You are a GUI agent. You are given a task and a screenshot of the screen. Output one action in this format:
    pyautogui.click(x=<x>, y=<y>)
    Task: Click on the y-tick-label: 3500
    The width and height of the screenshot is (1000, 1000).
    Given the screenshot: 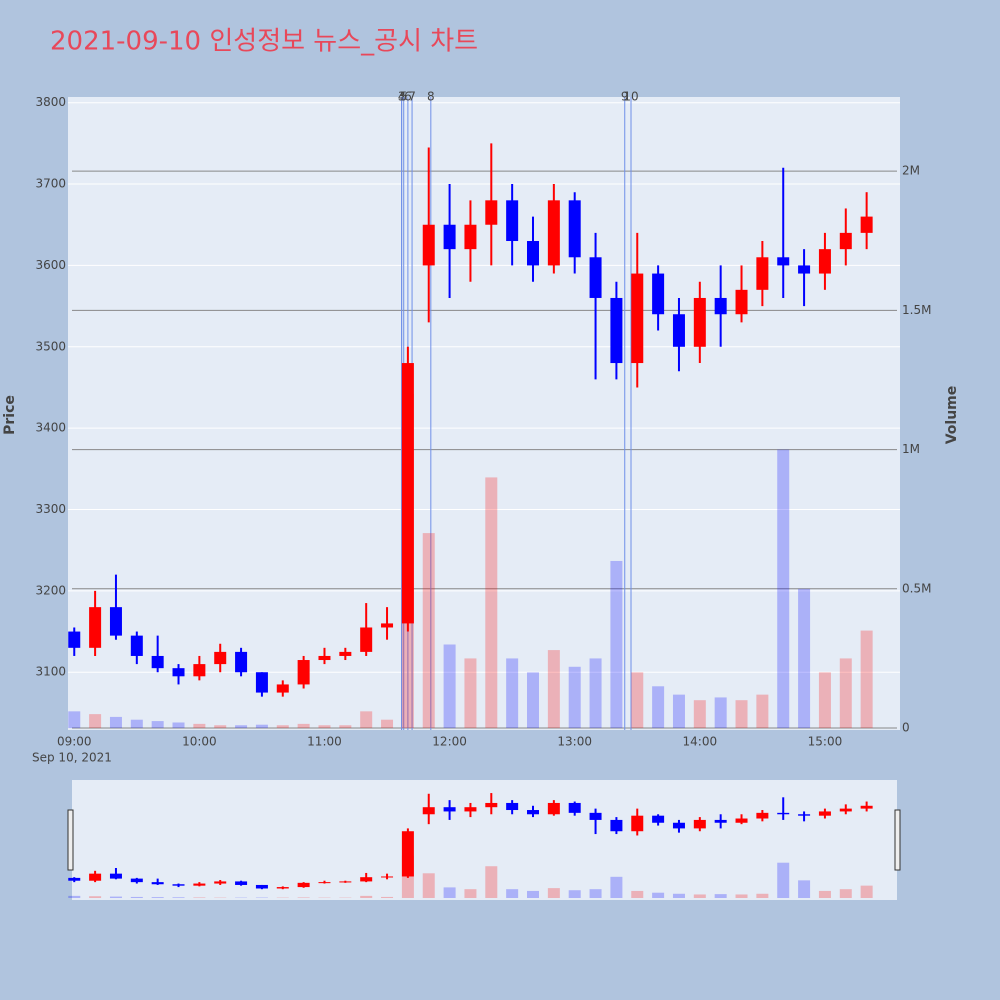 What is the action you would take?
    pyautogui.click(x=50, y=346)
    